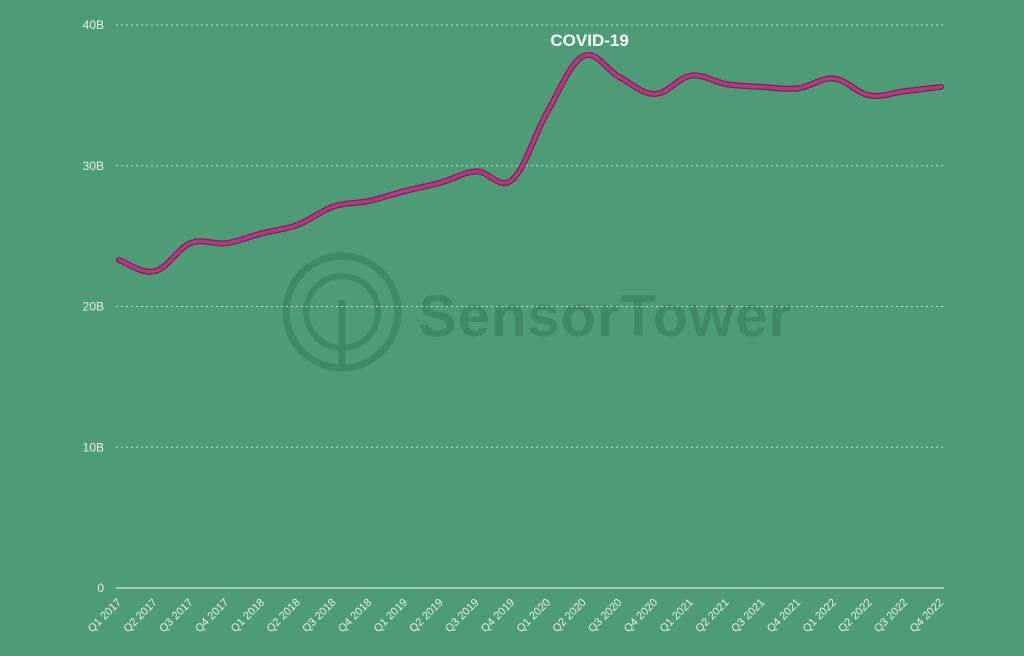 This screenshot has height=656, width=1024. What do you see at coordinates (641, 616) in the screenshot?
I see `x-tick-label: Q4 2020` at bounding box center [641, 616].